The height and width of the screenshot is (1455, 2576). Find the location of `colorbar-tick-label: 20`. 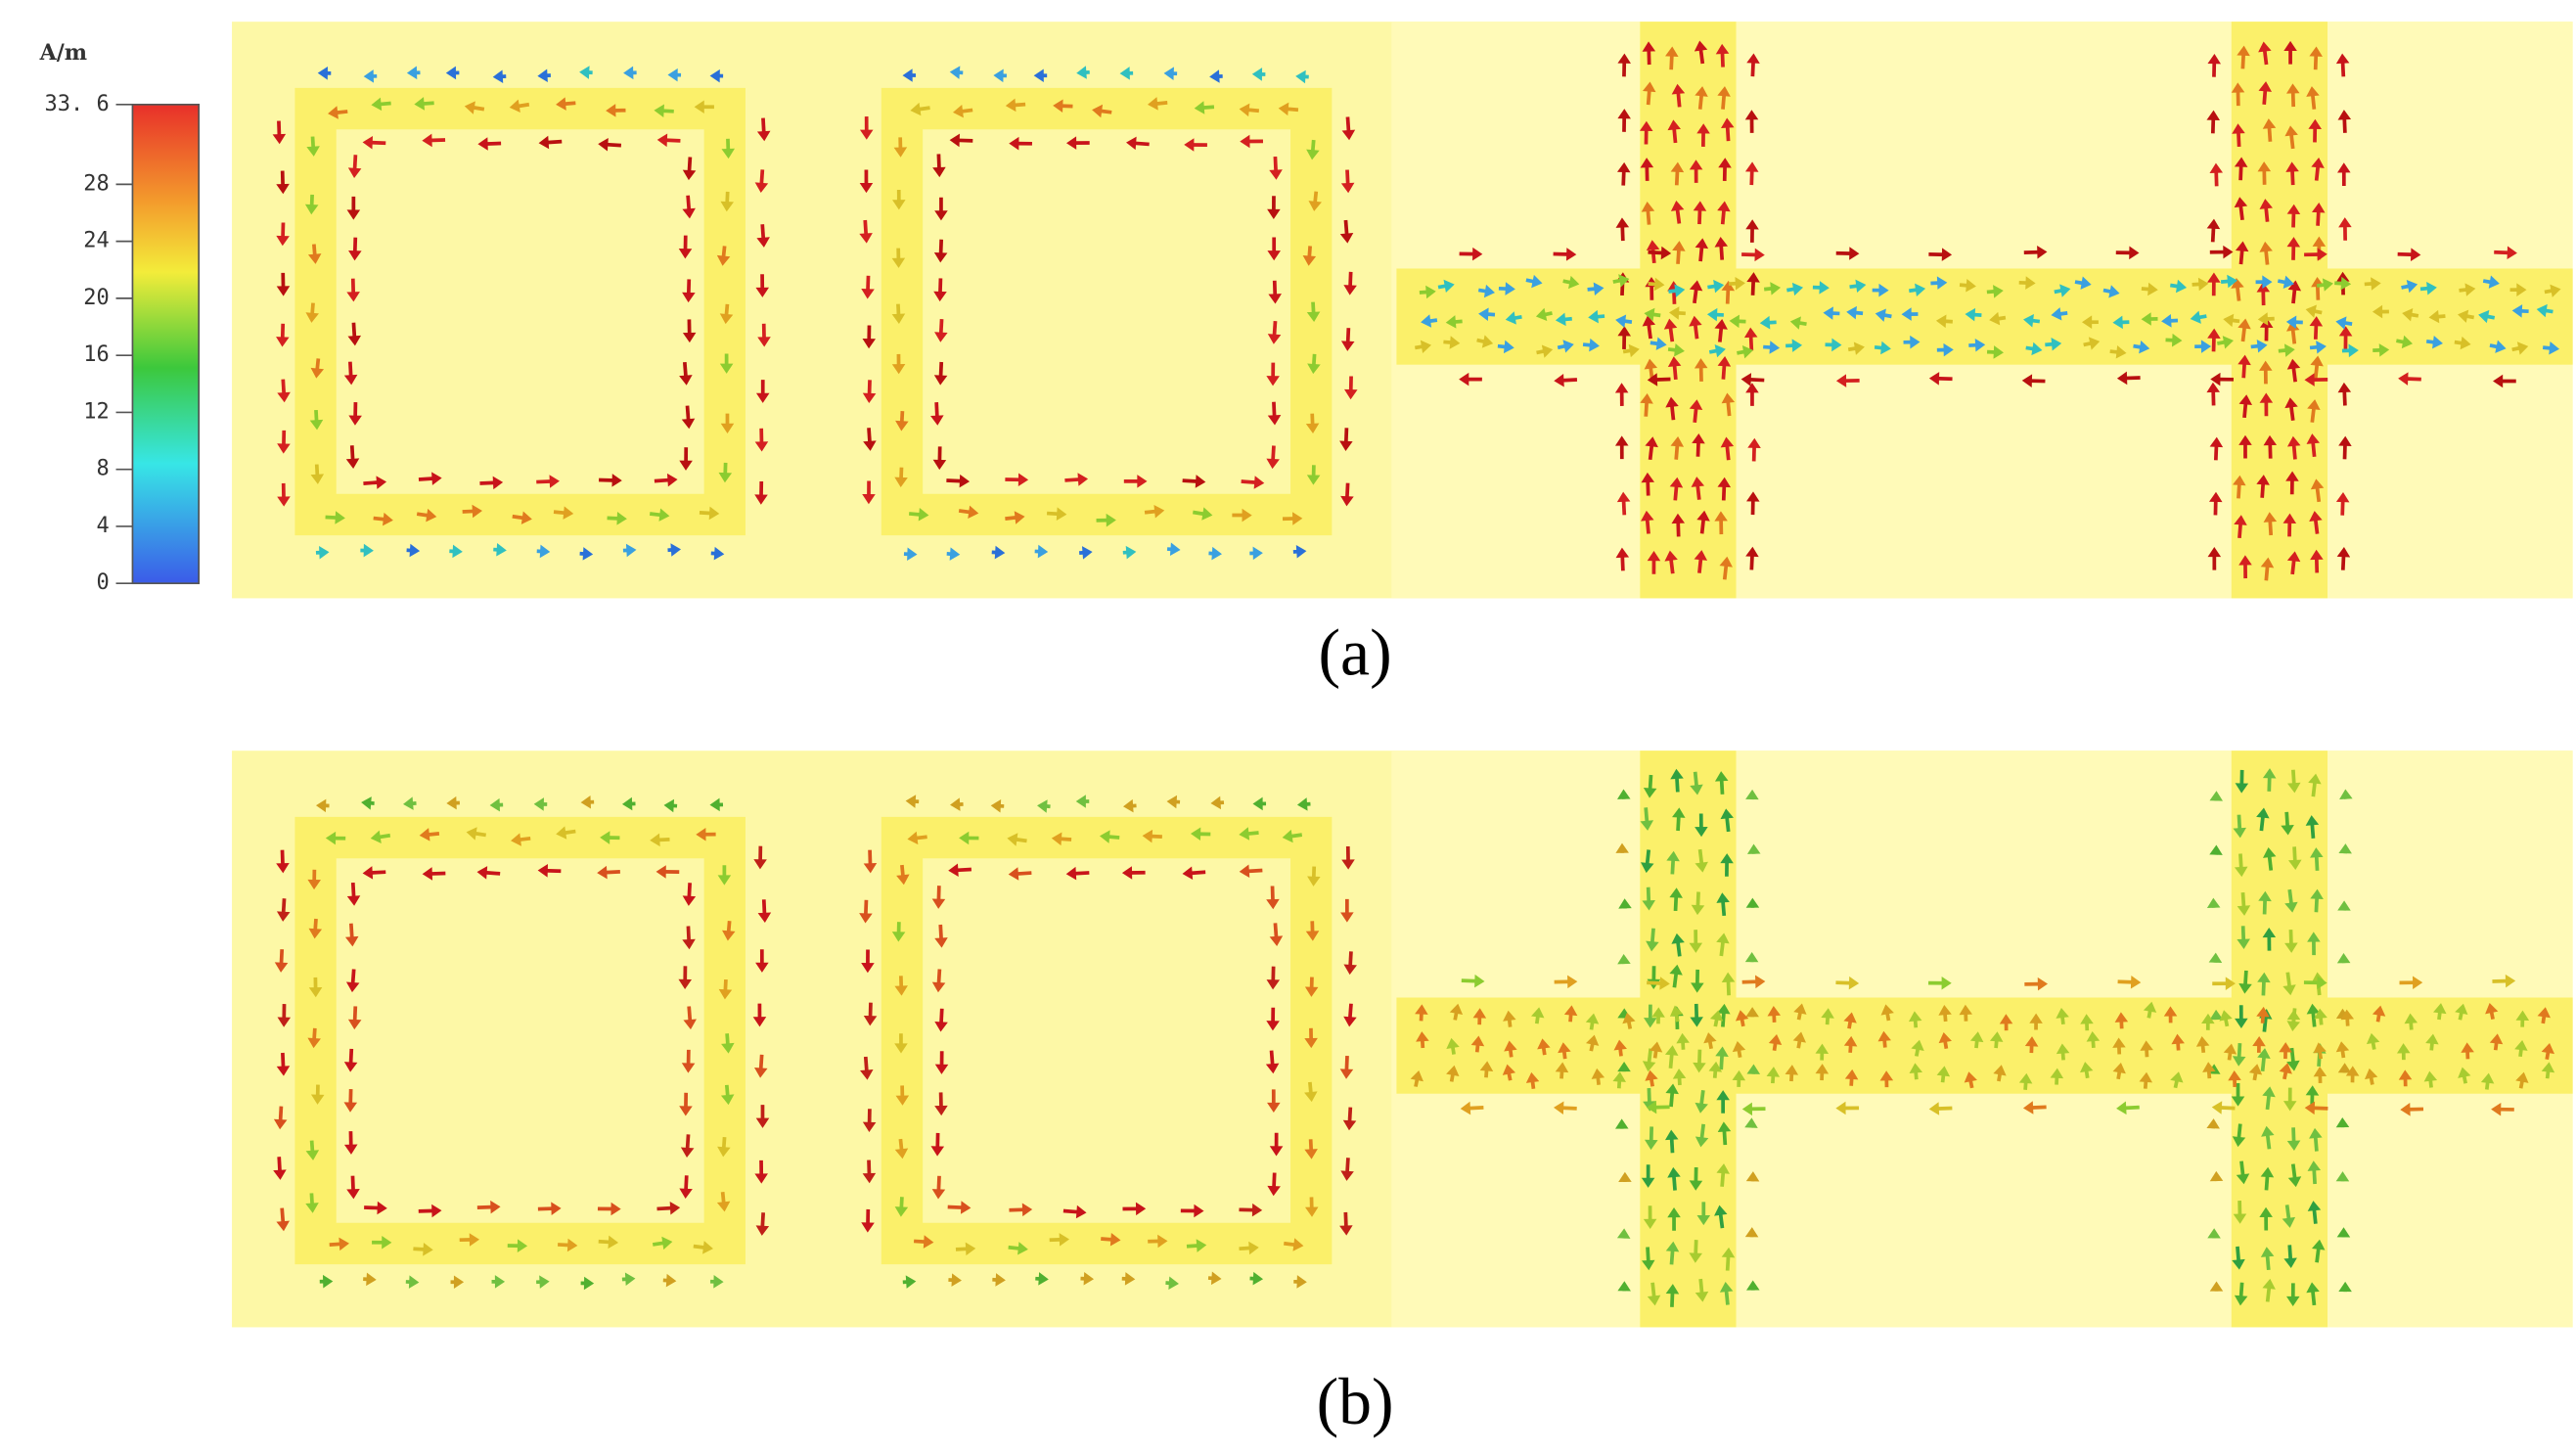

colorbar-tick-label: 20 is located at coordinates (96, 298).